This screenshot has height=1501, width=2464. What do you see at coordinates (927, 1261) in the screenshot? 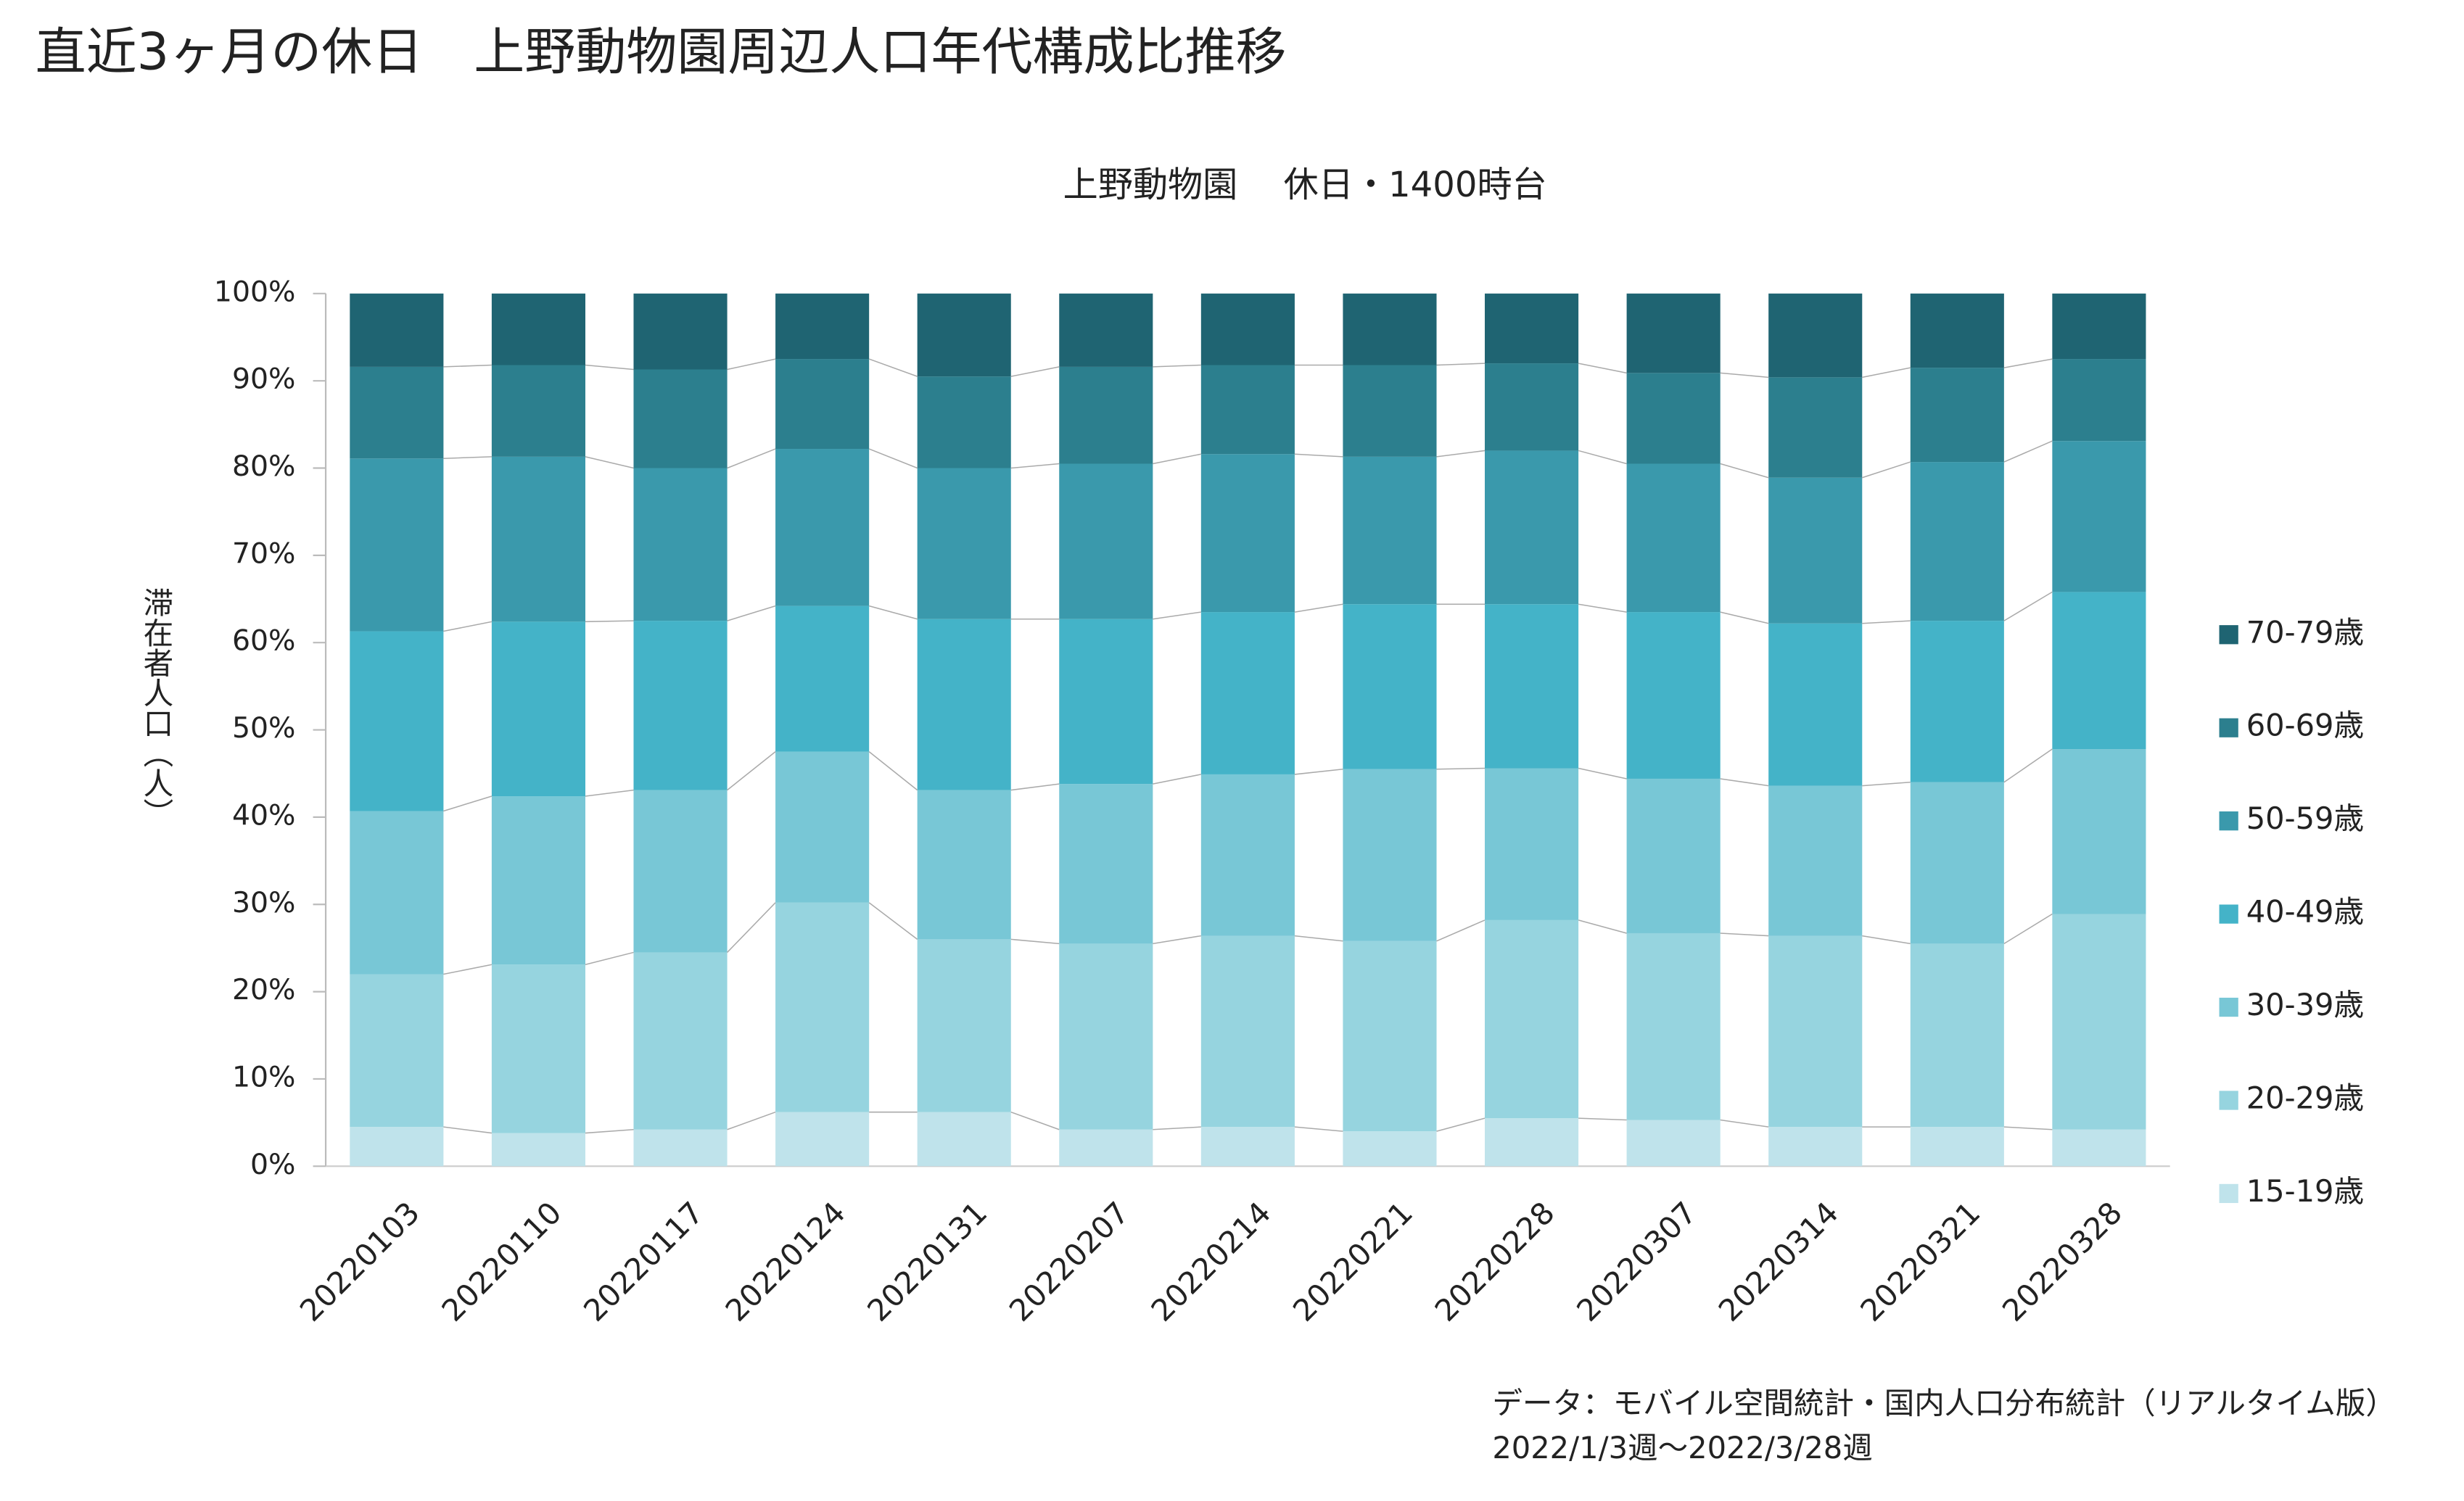
I see `x-tick-label: 20220131` at bounding box center [927, 1261].